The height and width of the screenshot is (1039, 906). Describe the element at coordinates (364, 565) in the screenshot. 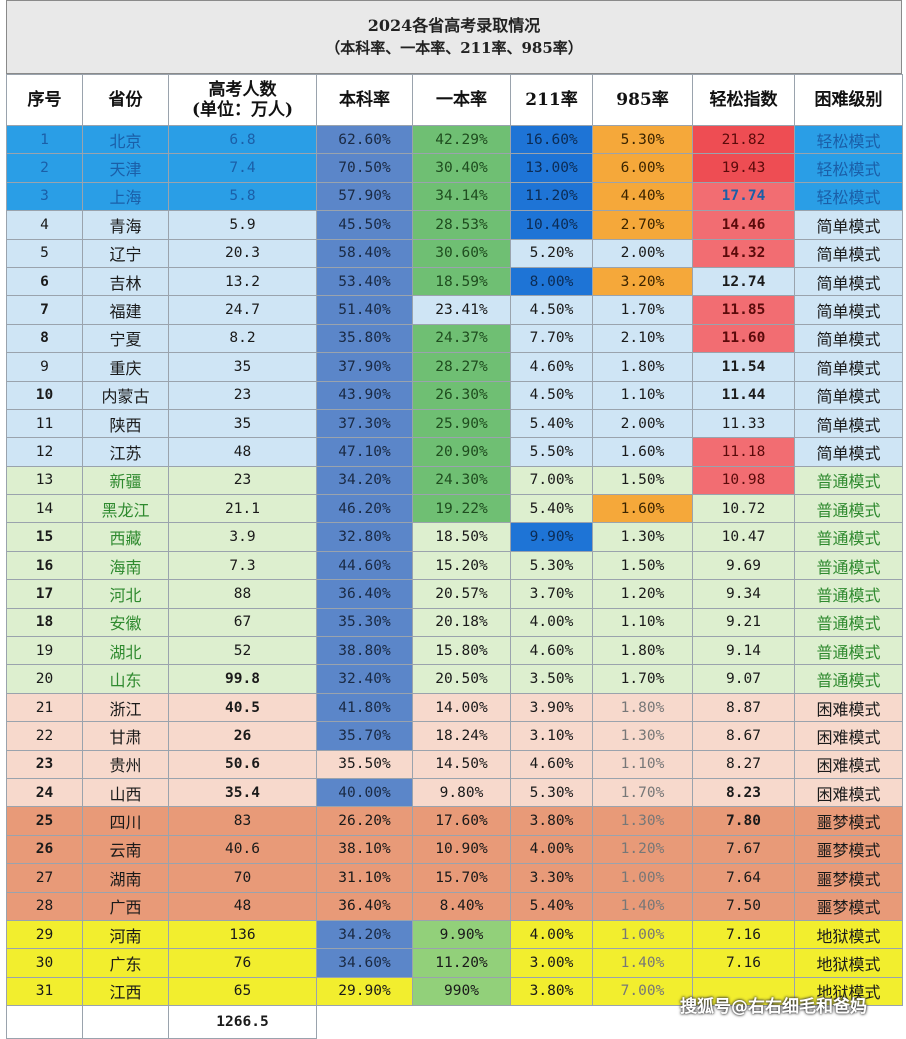

I see `cell-benke-rate: 44.60%` at that location.